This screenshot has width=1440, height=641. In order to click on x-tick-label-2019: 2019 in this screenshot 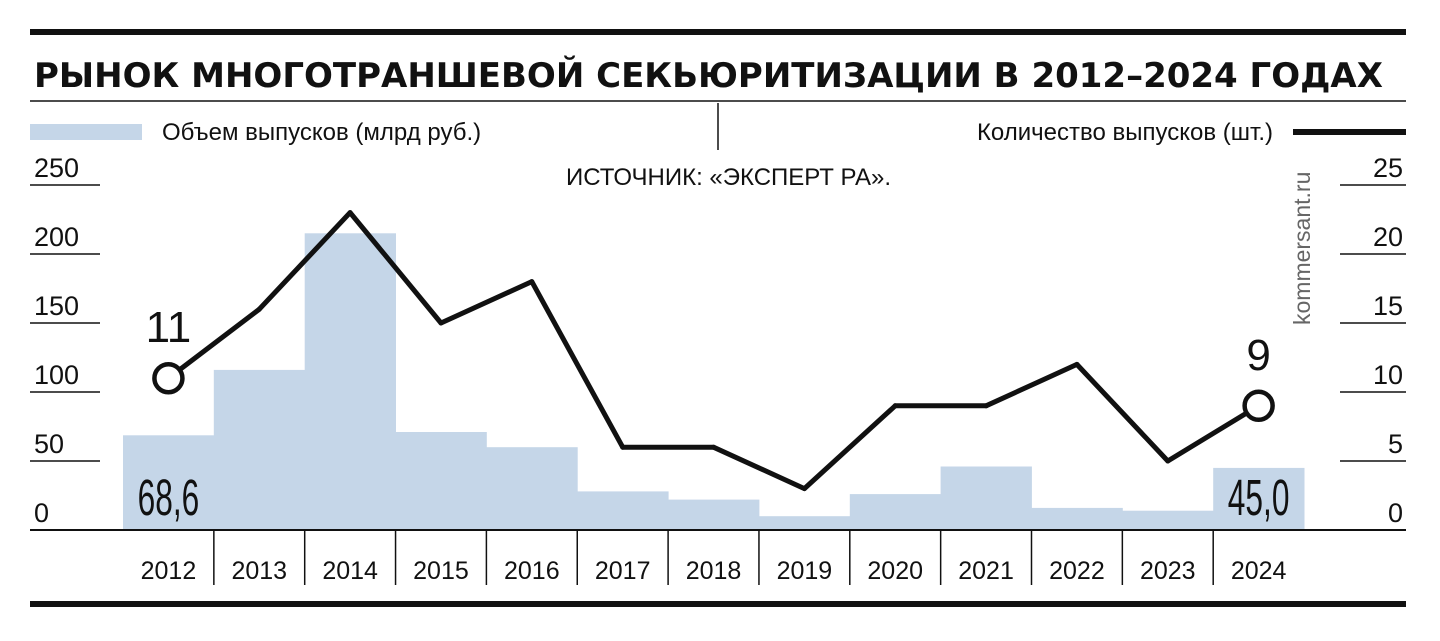, I will do `click(805, 571)`.